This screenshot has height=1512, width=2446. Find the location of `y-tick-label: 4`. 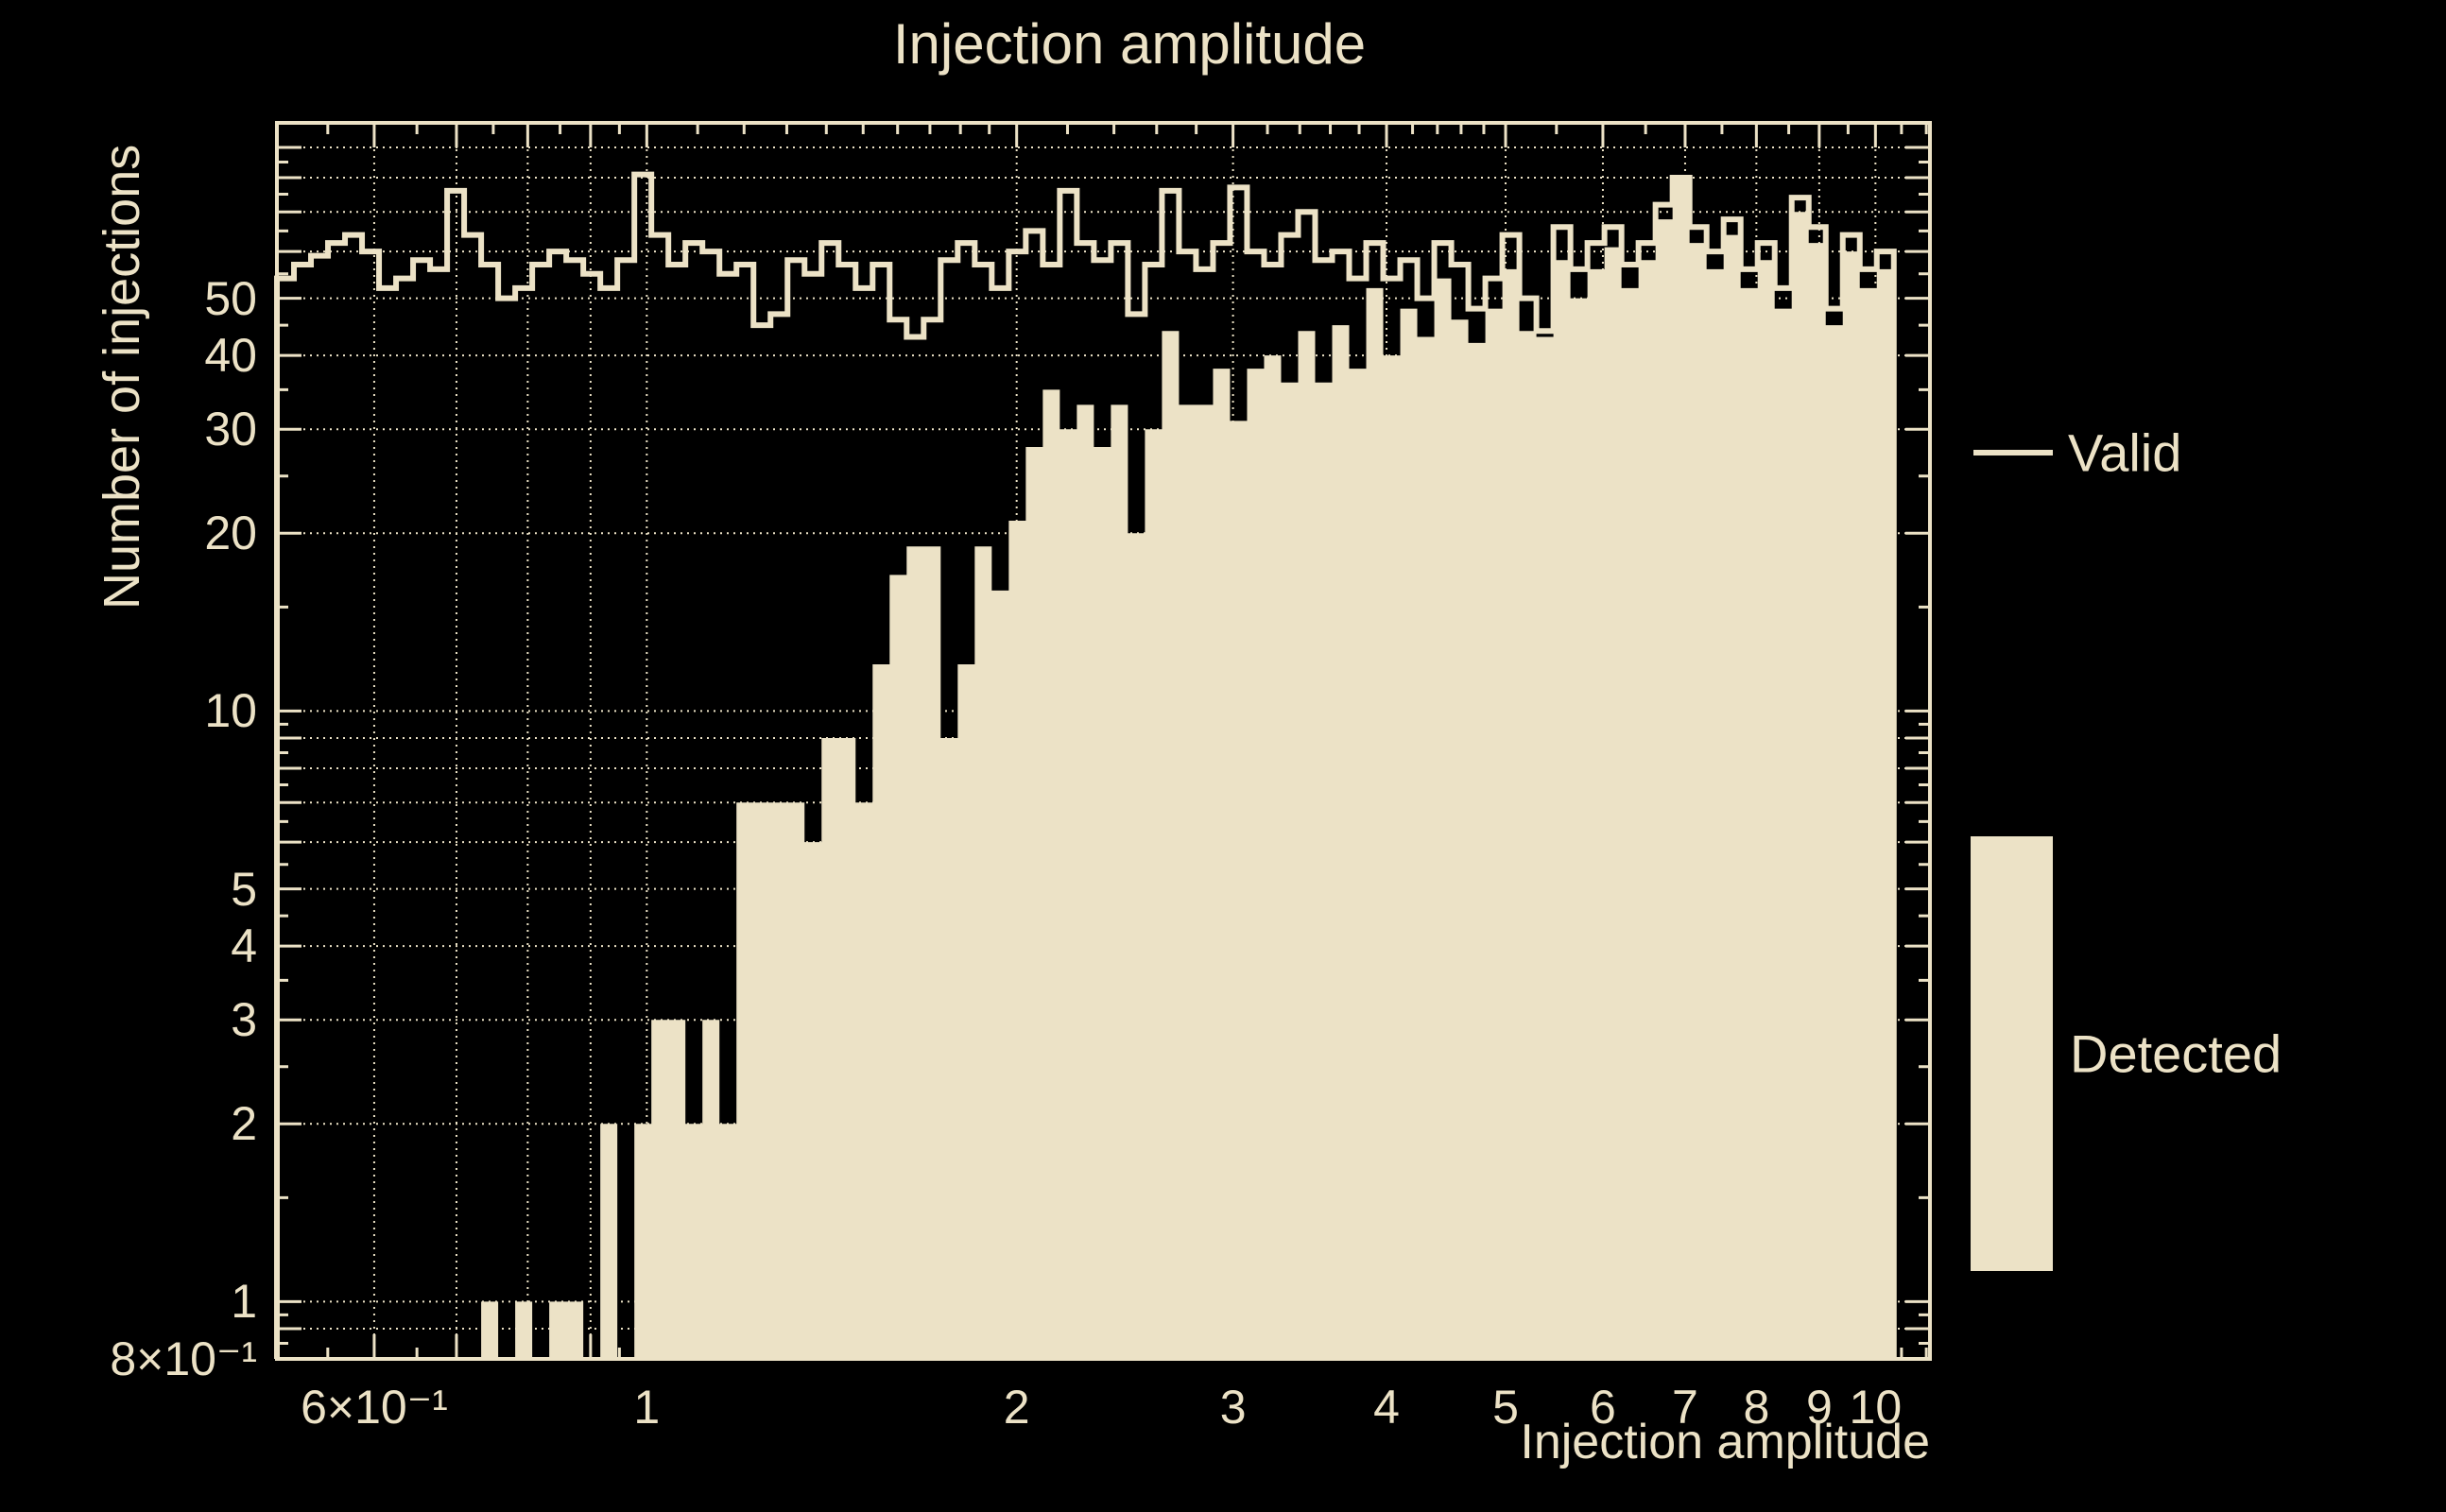

y-tick-label: 4 is located at coordinates (244, 946).